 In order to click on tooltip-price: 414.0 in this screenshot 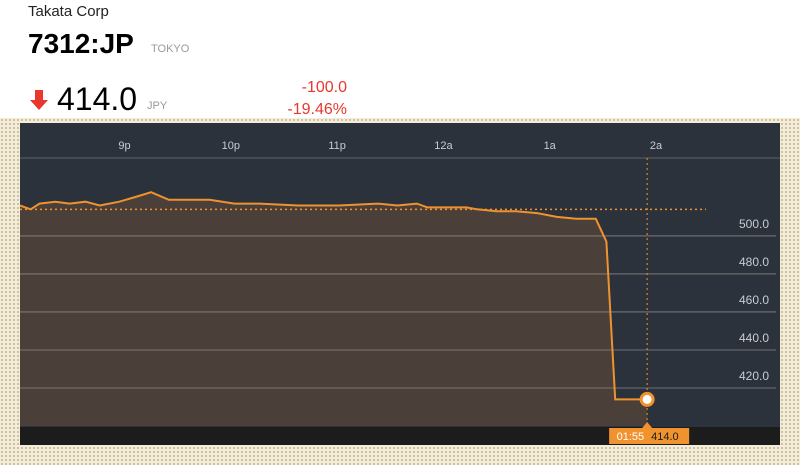, I will do `click(665, 437)`.